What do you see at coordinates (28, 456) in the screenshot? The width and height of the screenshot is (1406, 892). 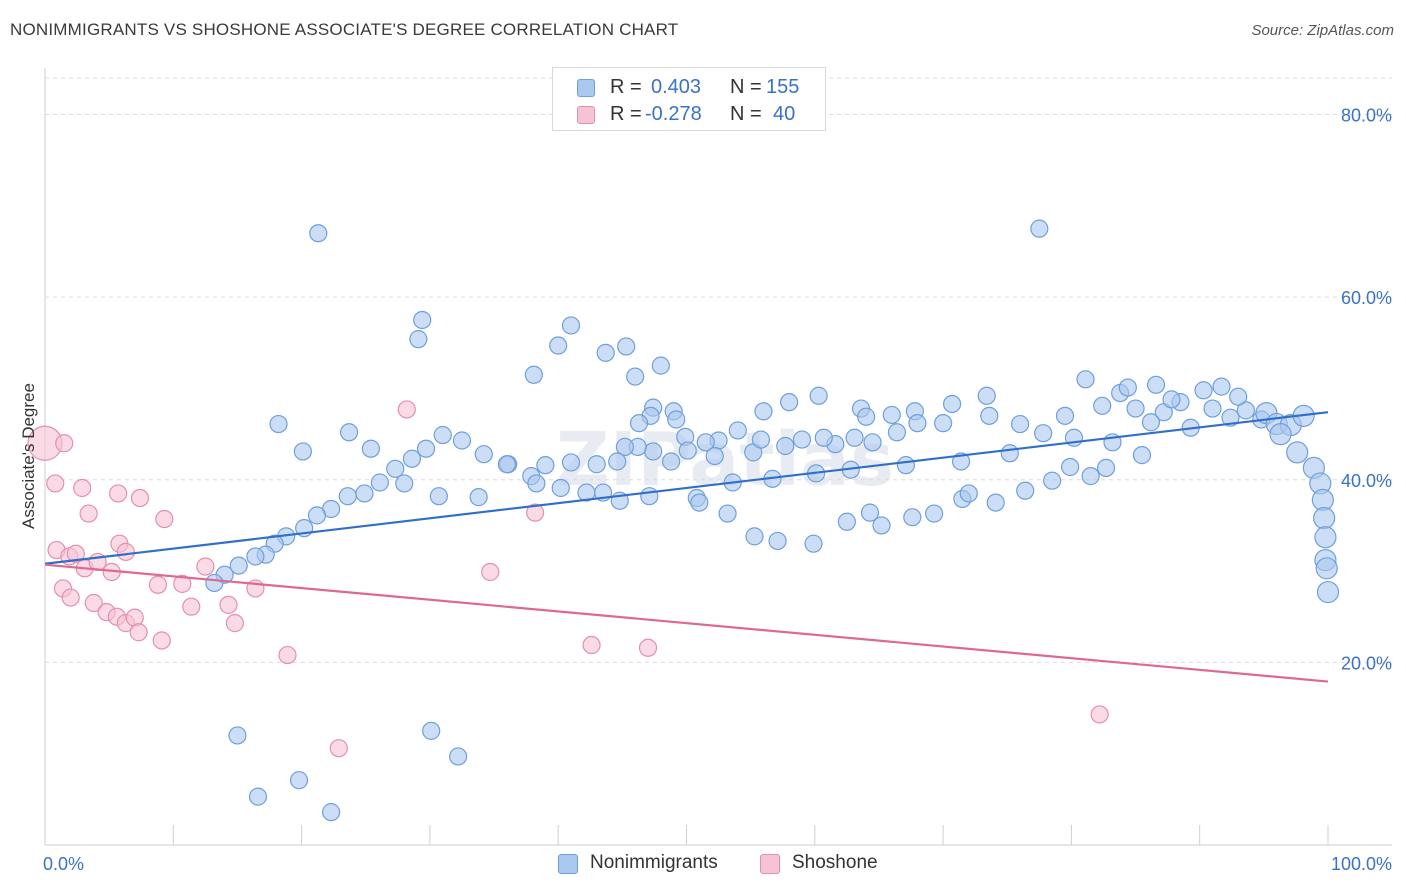 I see `y-axis-label: Associate's Degree` at bounding box center [28, 456].